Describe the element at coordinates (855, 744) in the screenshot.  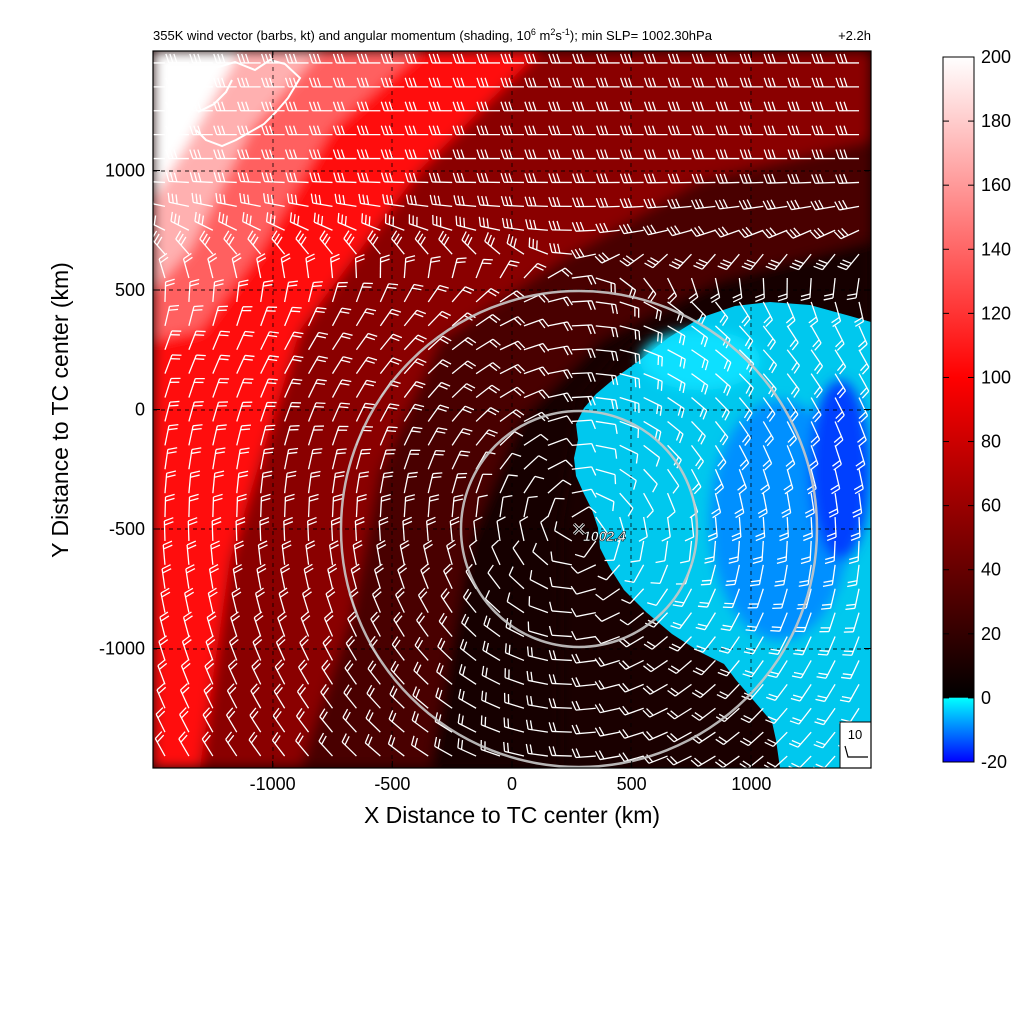
I see `barb-reference-box: 10` at that location.